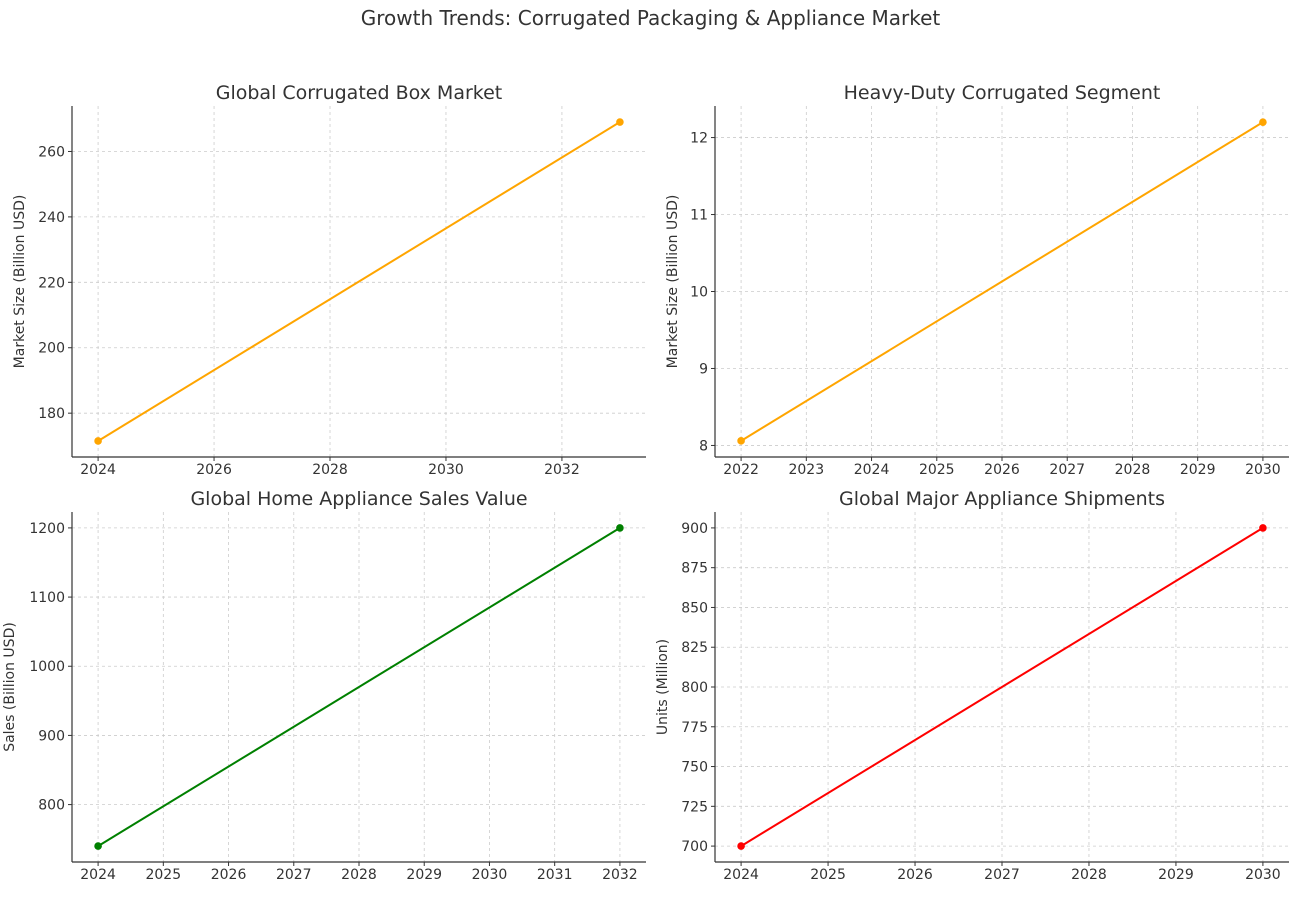 Image resolution: width=1301 pixels, height=897 pixels. I want to click on y-tick-label: 260, so click(51, 152).